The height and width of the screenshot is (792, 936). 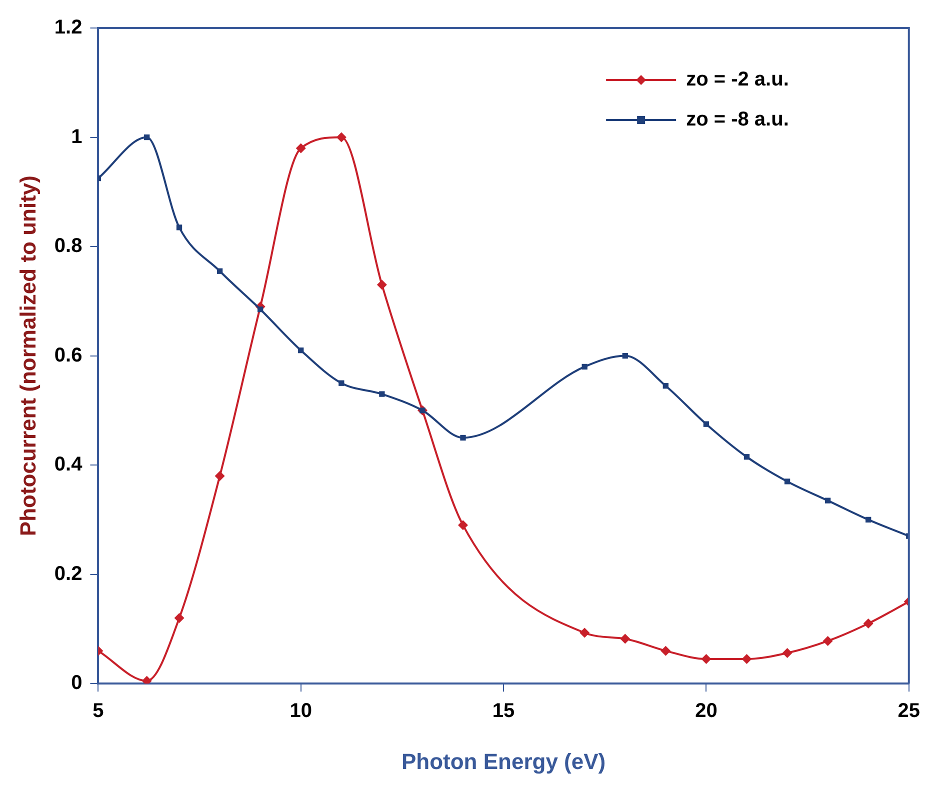 I want to click on y-tick-label: 1, so click(x=76, y=137).